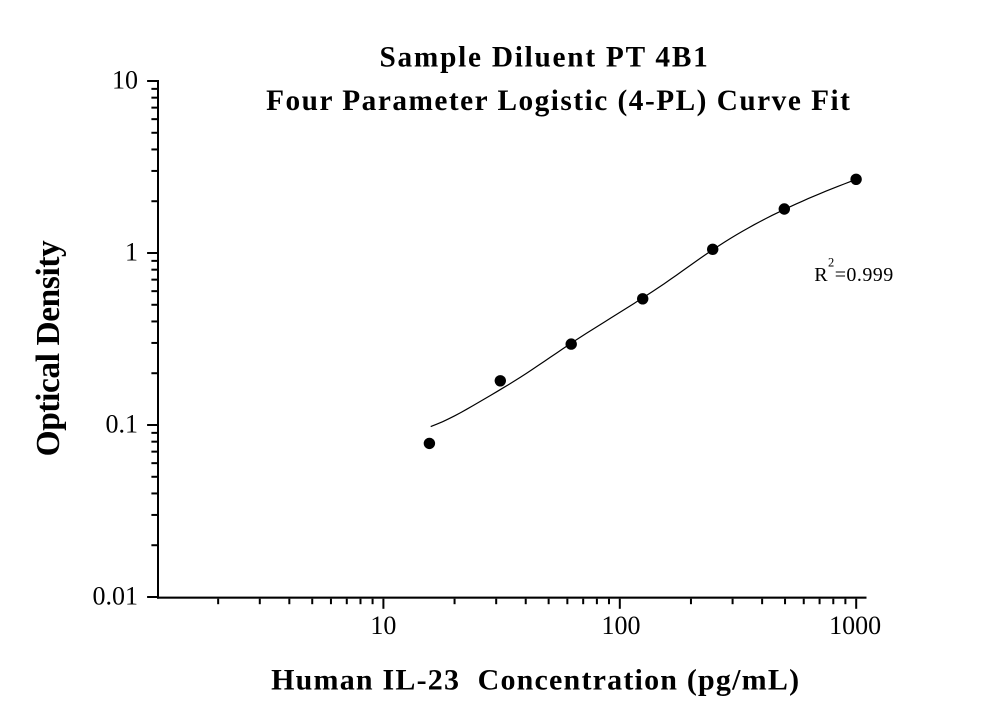 The height and width of the screenshot is (712, 1006). Describe the element at coordinates (116, 595) in the screenshot. I see `svg-text: 0.01` at that location.